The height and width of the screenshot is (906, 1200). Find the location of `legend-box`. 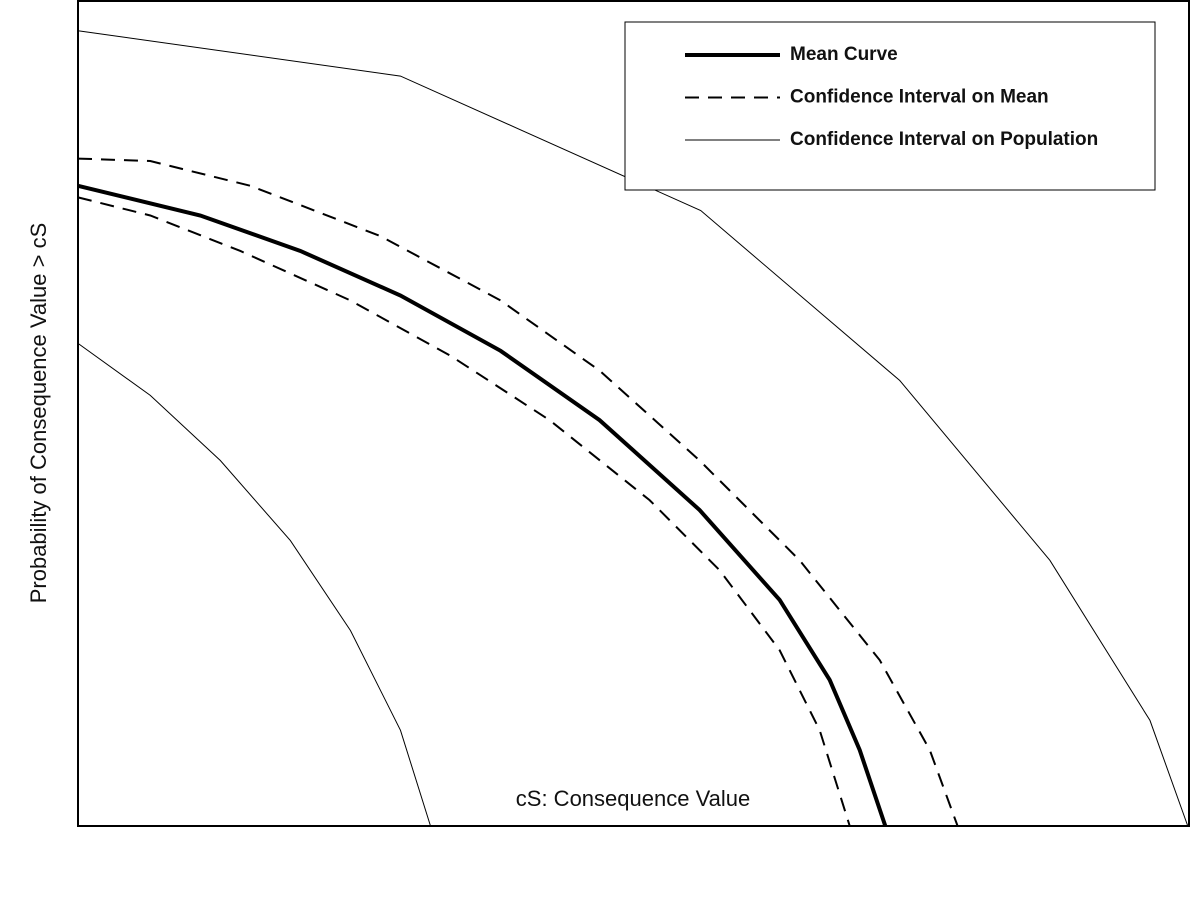

legend-box is located at coordinates (890, 106).